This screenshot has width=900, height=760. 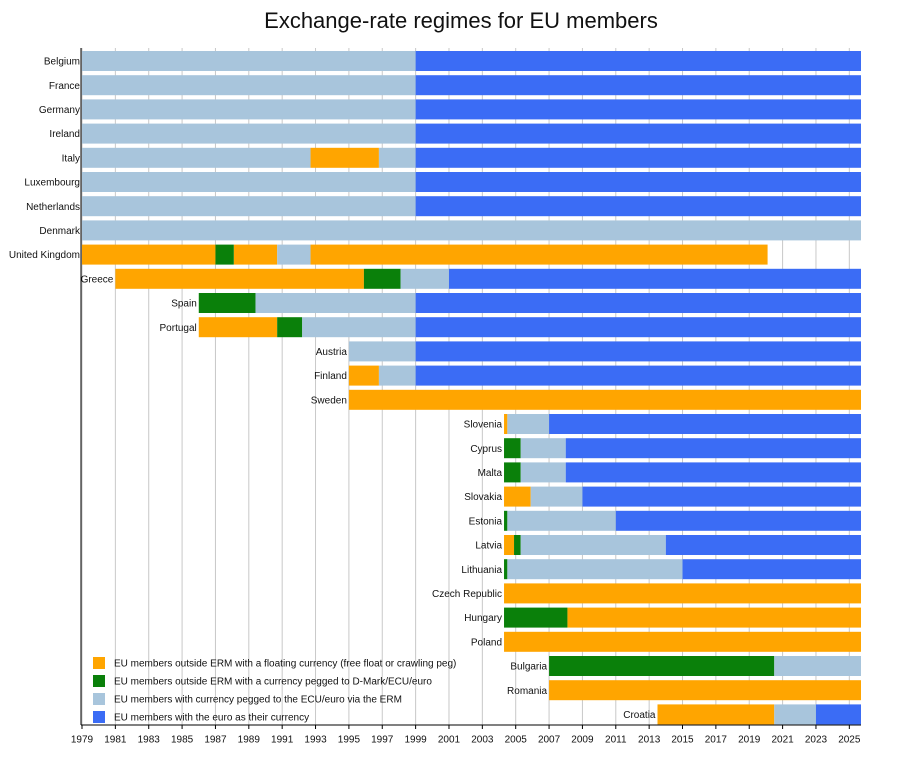 I want to click on row-label: Slovakia, so click(x=483, y=497).